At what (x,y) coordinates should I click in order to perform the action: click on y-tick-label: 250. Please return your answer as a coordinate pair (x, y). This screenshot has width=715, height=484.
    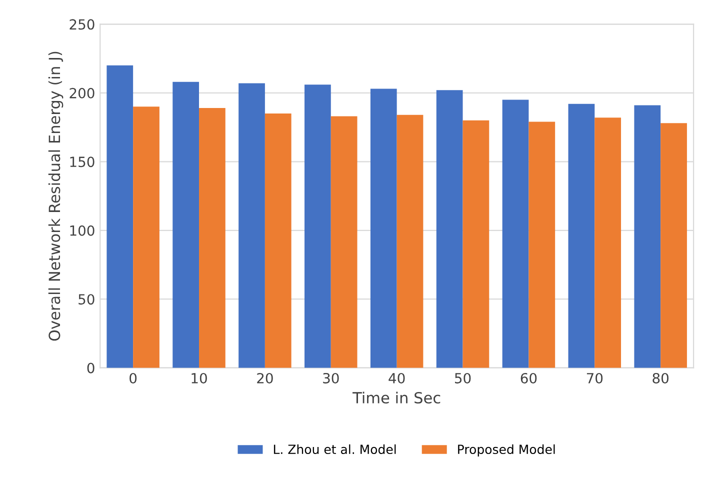
    Looking at the image, I should click on (82, 24).